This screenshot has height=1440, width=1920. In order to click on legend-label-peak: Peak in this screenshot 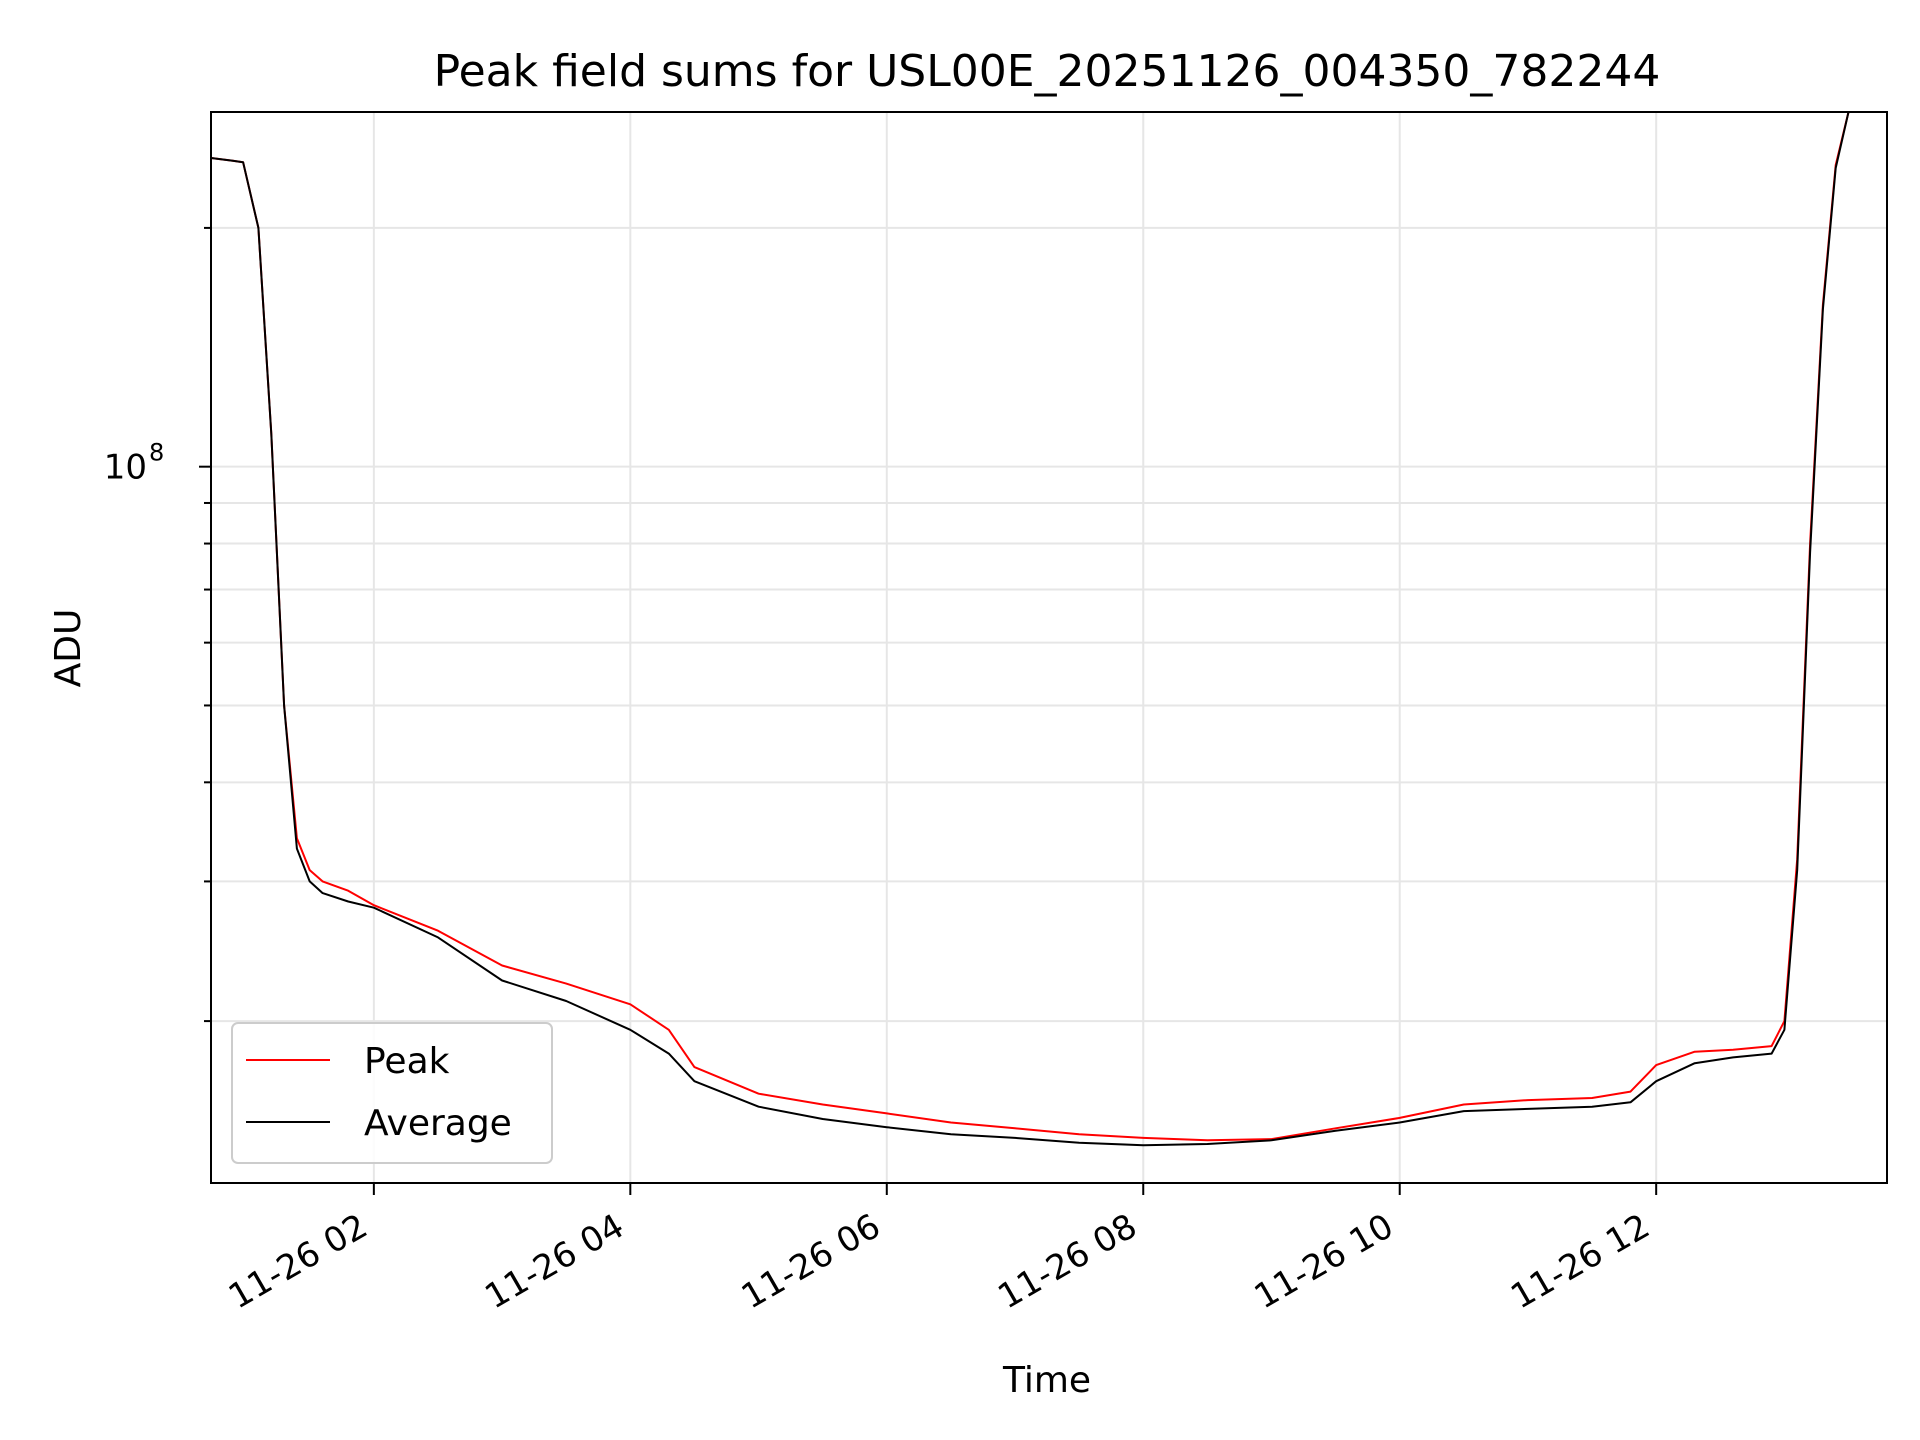, I will do `click(407, 1061)`.